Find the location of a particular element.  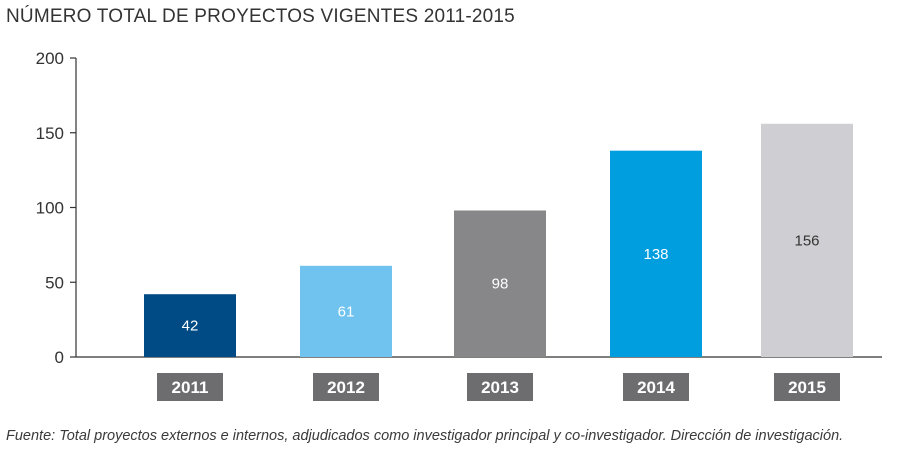

category-label: 2015 is located at coordinates (807, 387).